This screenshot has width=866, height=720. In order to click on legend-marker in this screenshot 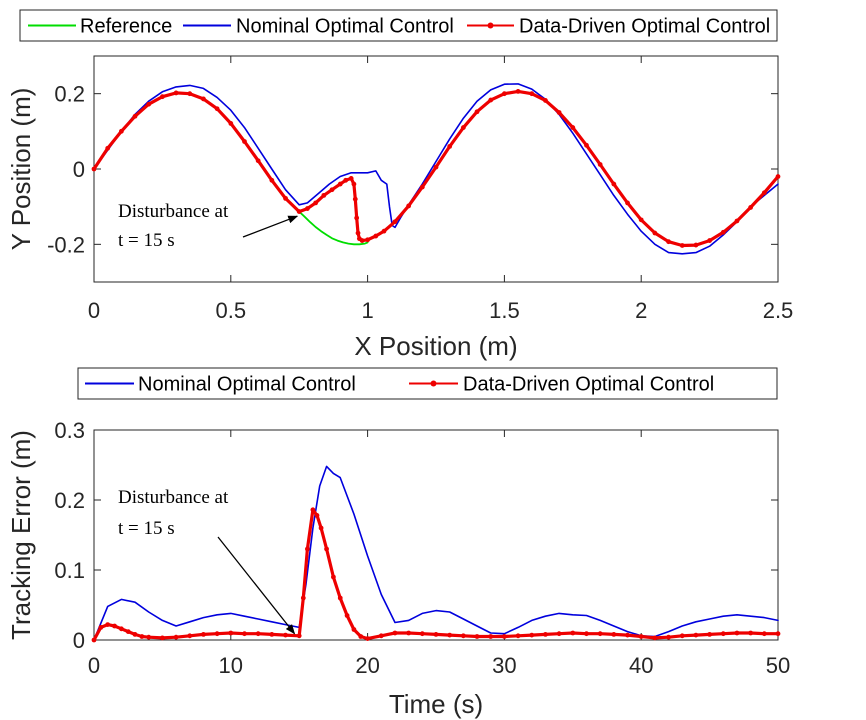, I will do `click(433, 383)`.